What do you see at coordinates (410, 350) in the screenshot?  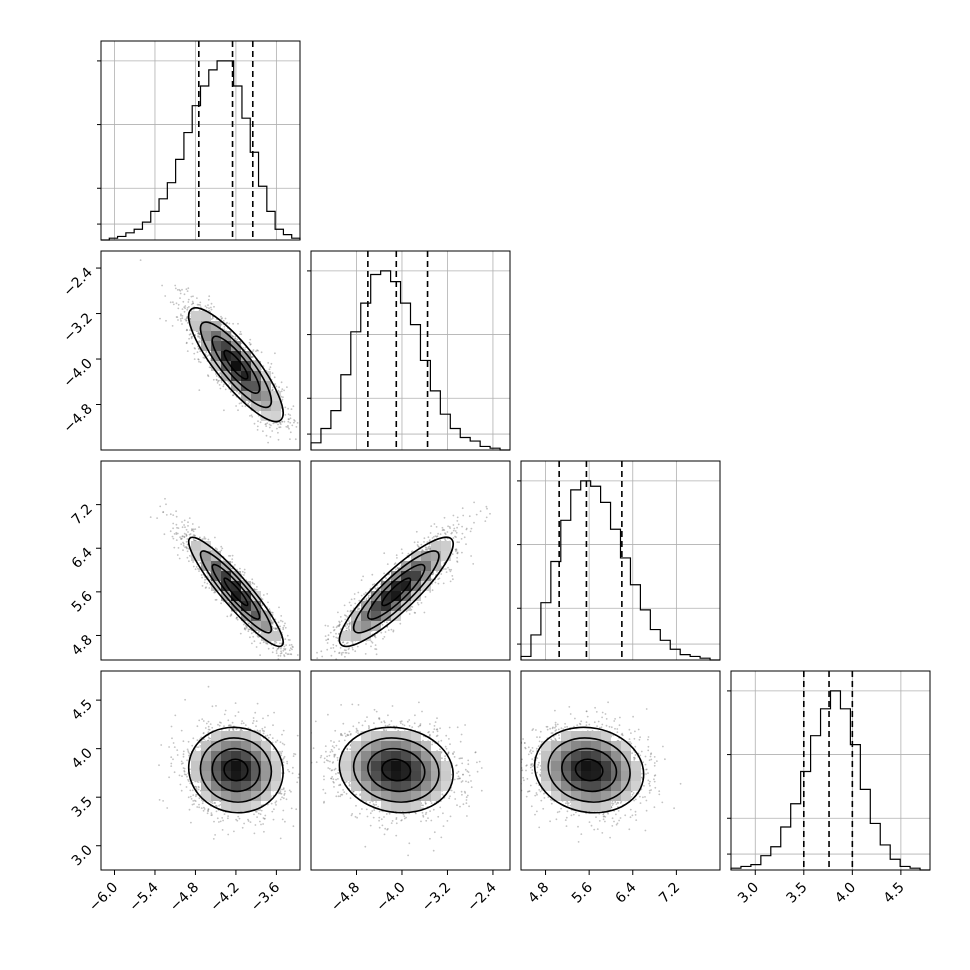 I see `axes-frame` at bounding box center [410, 350].